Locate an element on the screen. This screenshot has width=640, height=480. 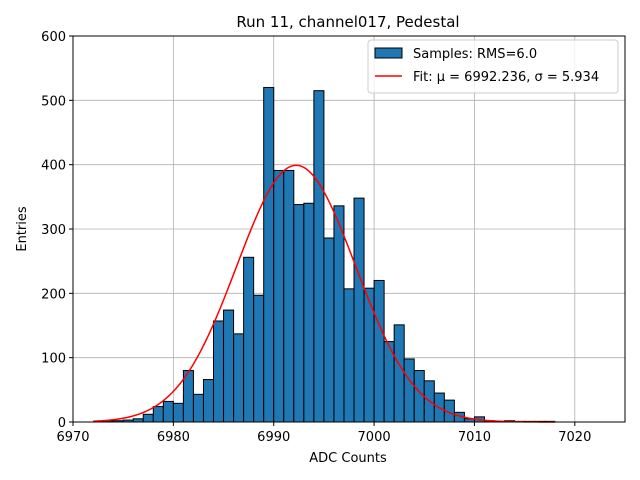
y-axis-ticks: 0 100 200 300 400 500 600 is located at coordinates (57, 230).